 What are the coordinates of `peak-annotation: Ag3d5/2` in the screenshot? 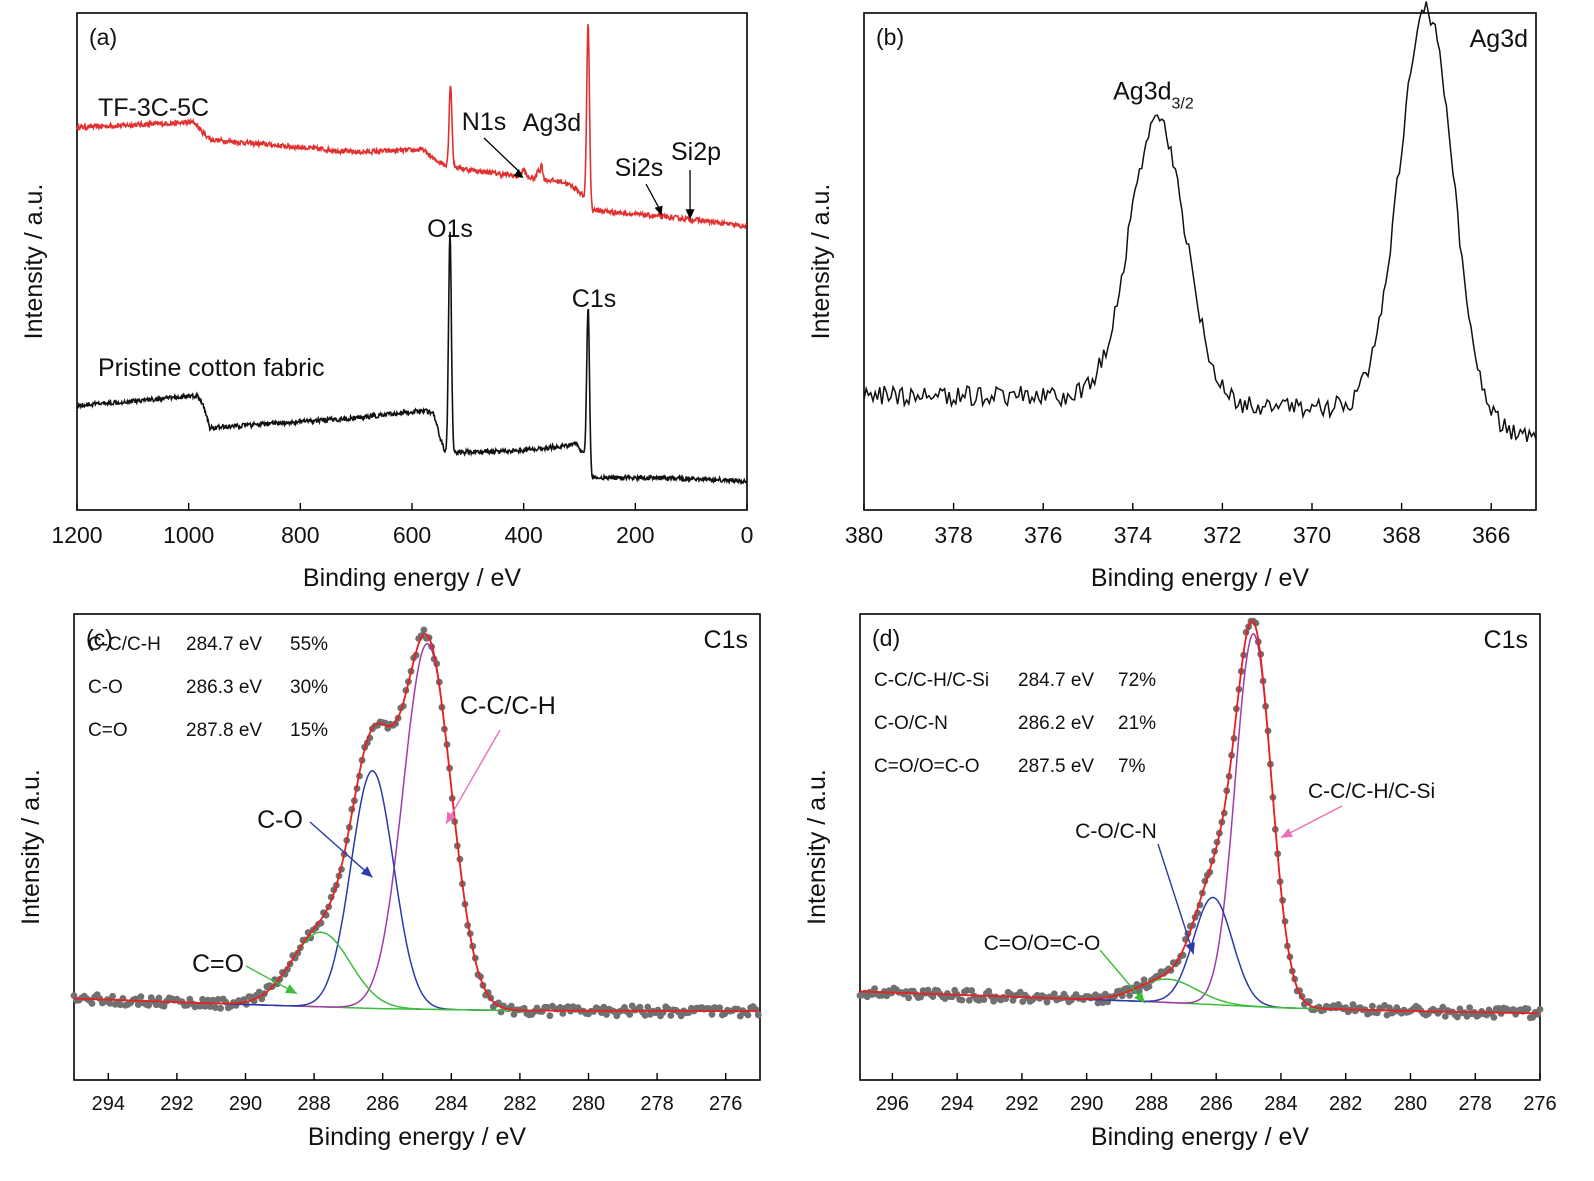 It's located at (1422, 1).